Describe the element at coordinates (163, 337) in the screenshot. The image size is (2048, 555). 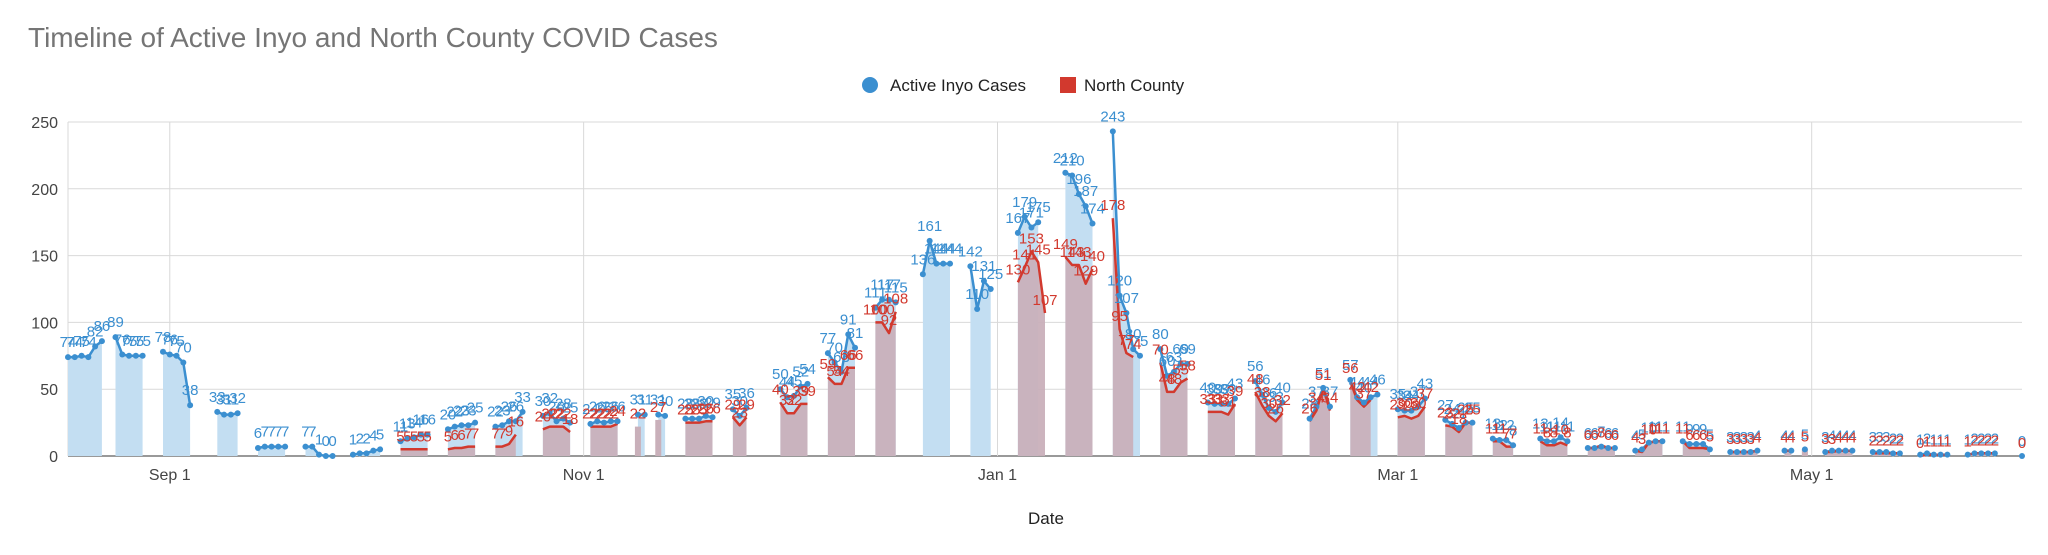
I see `inyo-data-label: 78` at that location.